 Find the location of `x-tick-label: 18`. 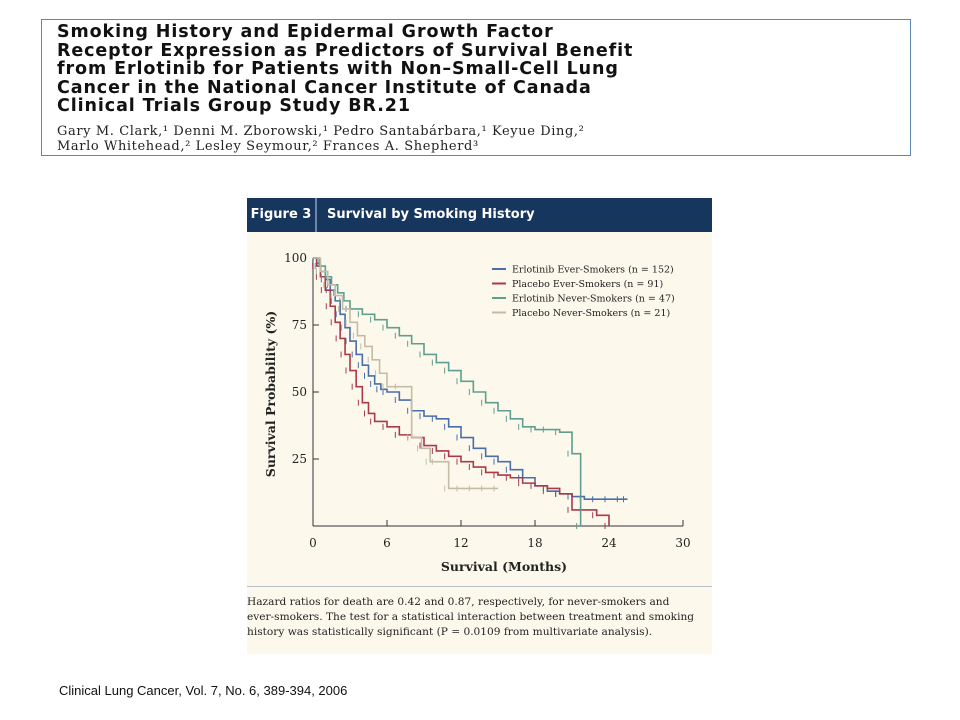

x-tick-label: 18 is located at coordinates (534, 543).